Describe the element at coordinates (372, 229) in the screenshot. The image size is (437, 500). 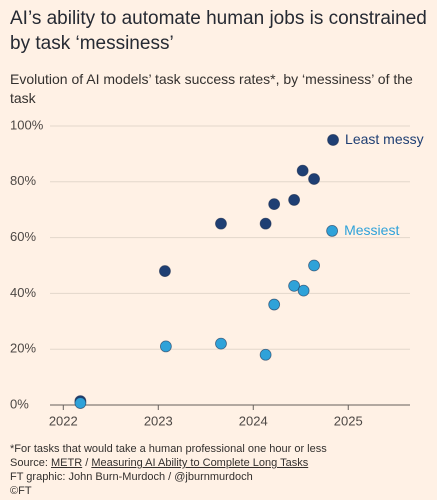
I see `legend-label: Messiest` at that location.